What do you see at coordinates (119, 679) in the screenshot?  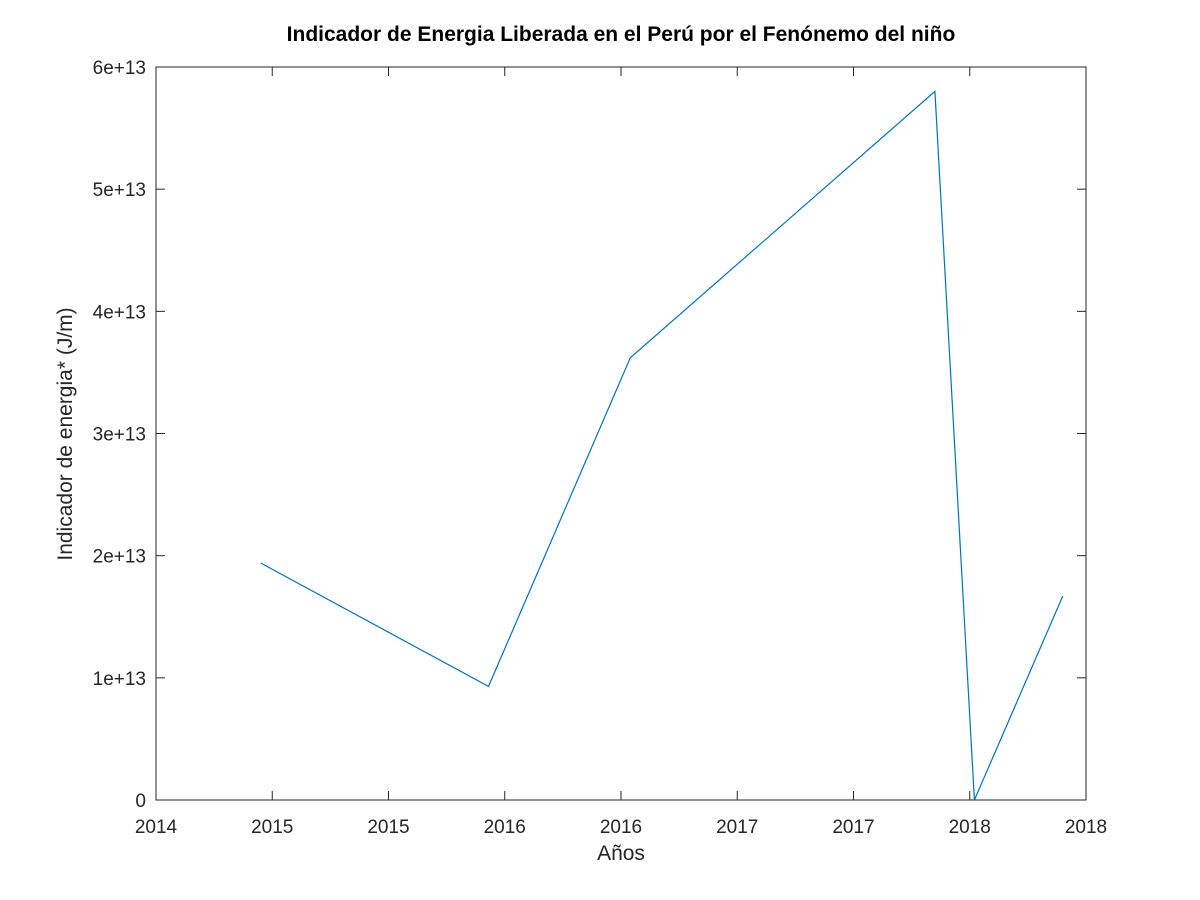 I see `y-tick-label: 1e+13` at bounding box center [119, 679].